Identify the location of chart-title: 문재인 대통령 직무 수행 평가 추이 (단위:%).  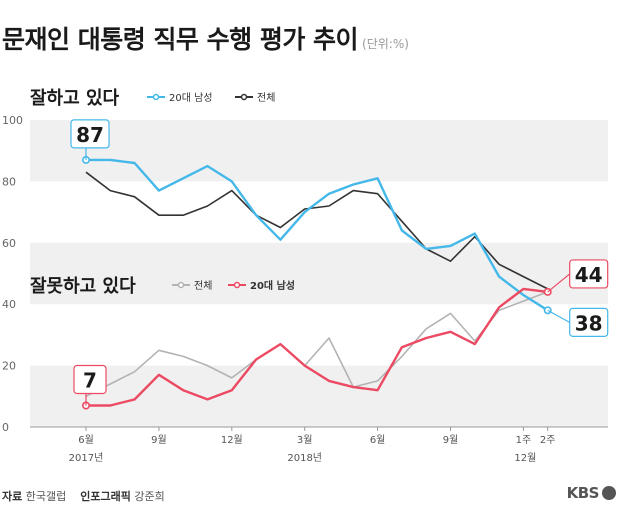
(205, 38).